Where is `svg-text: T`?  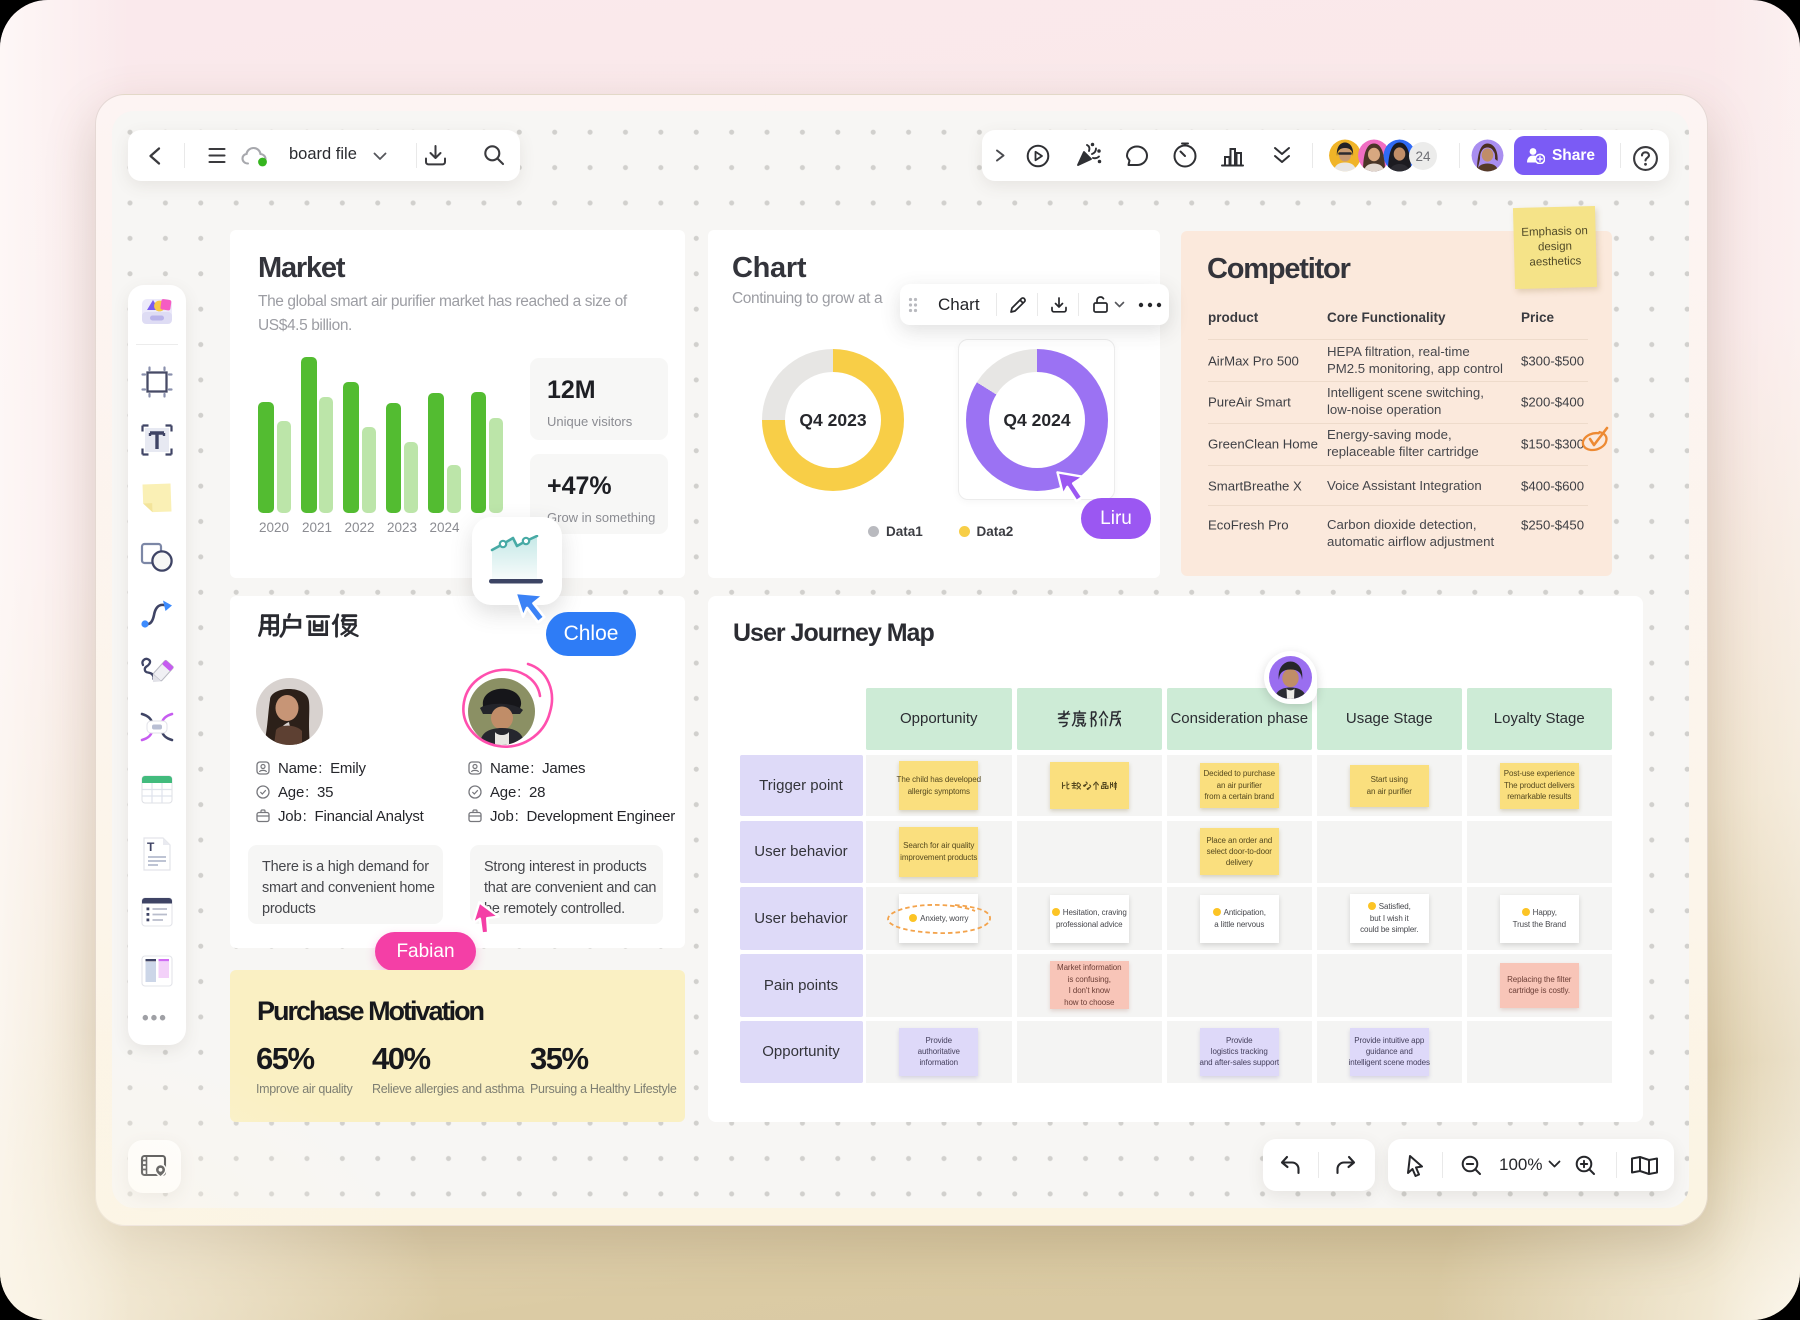
svg-text: T is located at coordinates (151, 847).